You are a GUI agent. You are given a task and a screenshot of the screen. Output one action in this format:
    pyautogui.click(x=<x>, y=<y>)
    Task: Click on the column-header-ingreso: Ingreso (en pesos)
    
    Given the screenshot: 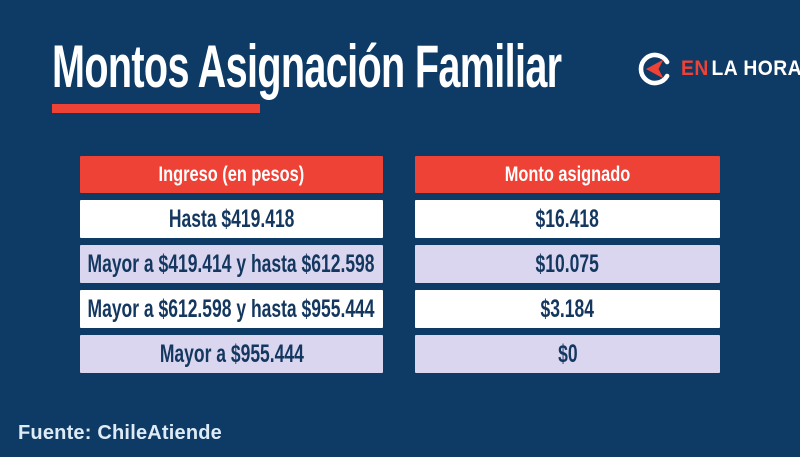 What is the action you would take?
    pyautogui.click(x=231, y=174)
    